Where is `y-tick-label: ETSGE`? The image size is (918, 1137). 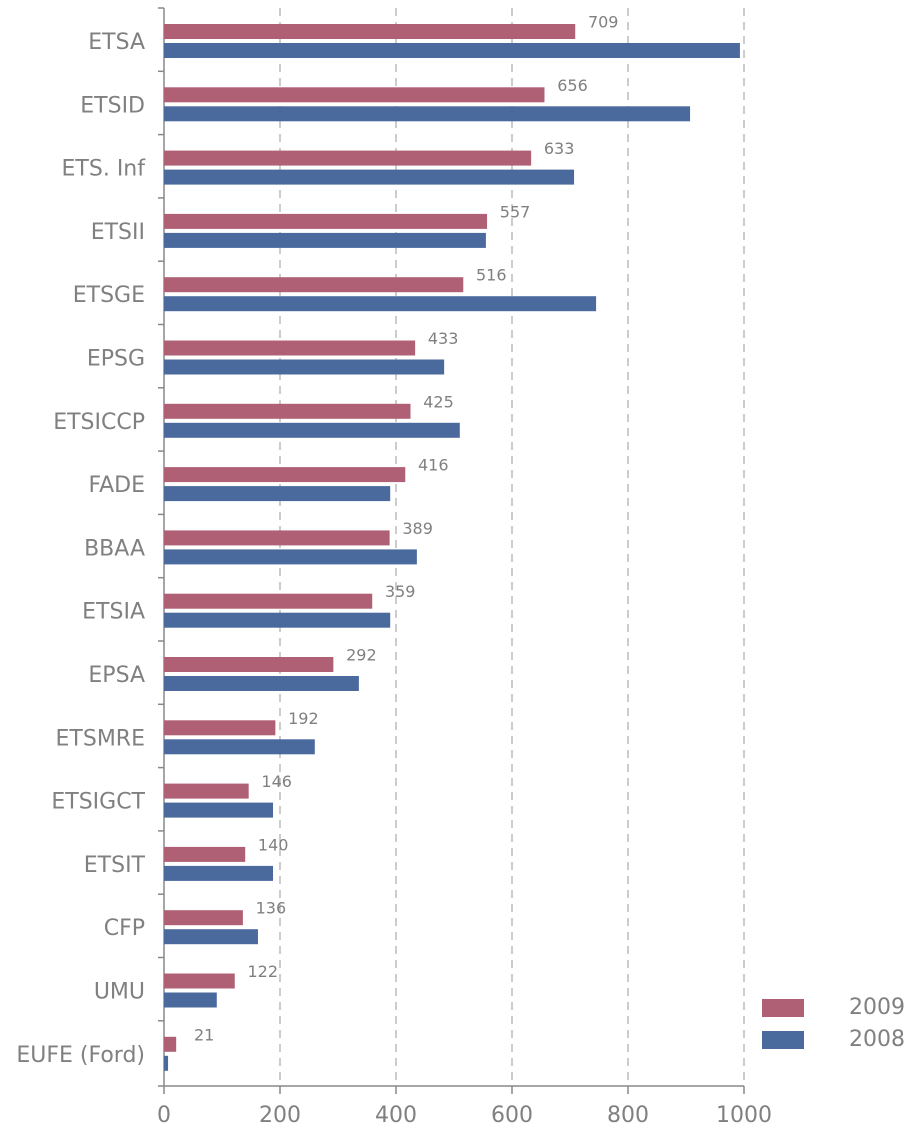
y-tick-label: ETSGE is located at coordinates (109, 295).